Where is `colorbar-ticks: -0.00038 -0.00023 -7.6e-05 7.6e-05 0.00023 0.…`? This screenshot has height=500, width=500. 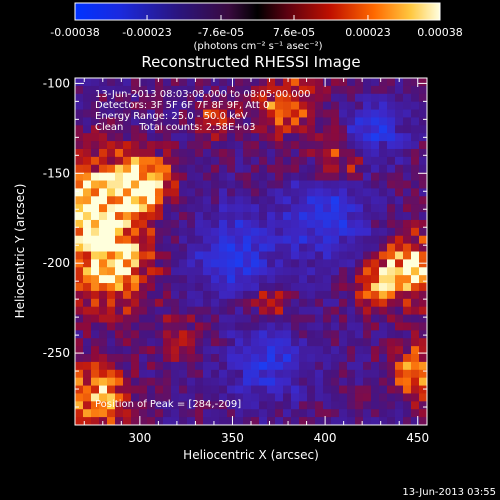 colorbar-ticks: -0.00038 -0.00023 -7.6e-05 7.6e-05 0.00023 0.… is located at coordinates (256, 27).